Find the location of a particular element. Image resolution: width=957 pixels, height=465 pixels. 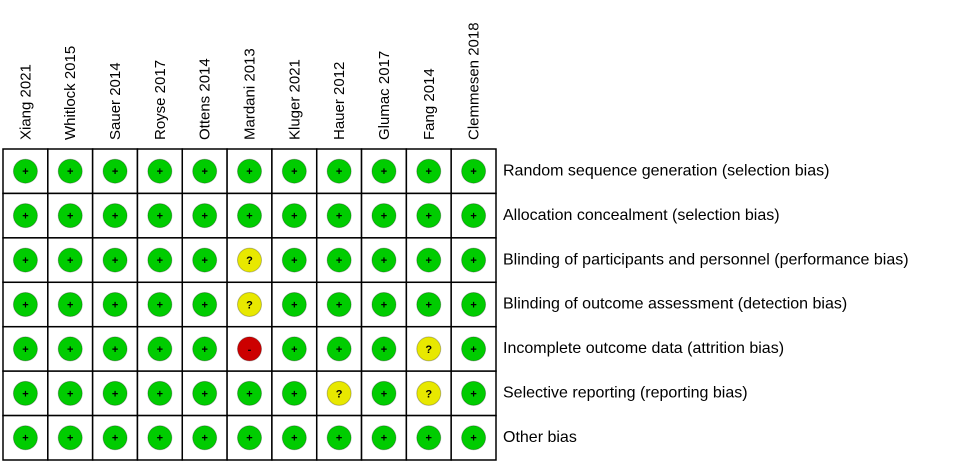

study-label: Clemmesen 2018 is located at coordinates (474, 81).